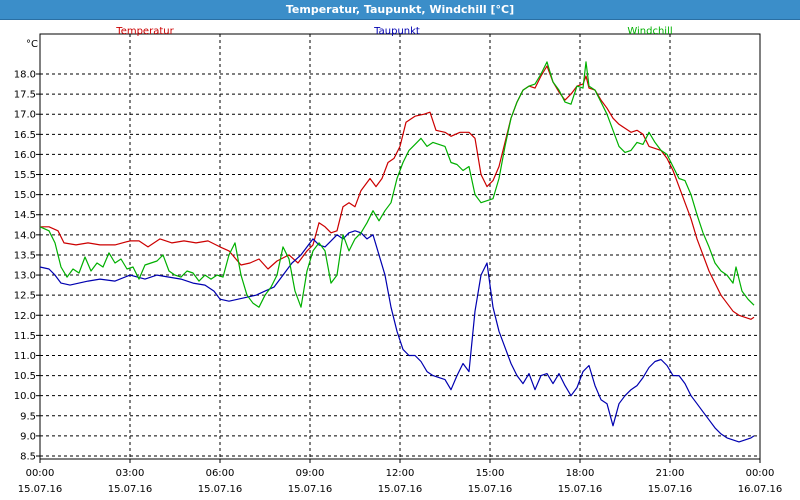 The width and height of the screenshot is (800, 500). What do you see at coordinates (28, 436) in the screenshot?
I see `y-tick-label: 9.0` at bounding box center [28, 436].